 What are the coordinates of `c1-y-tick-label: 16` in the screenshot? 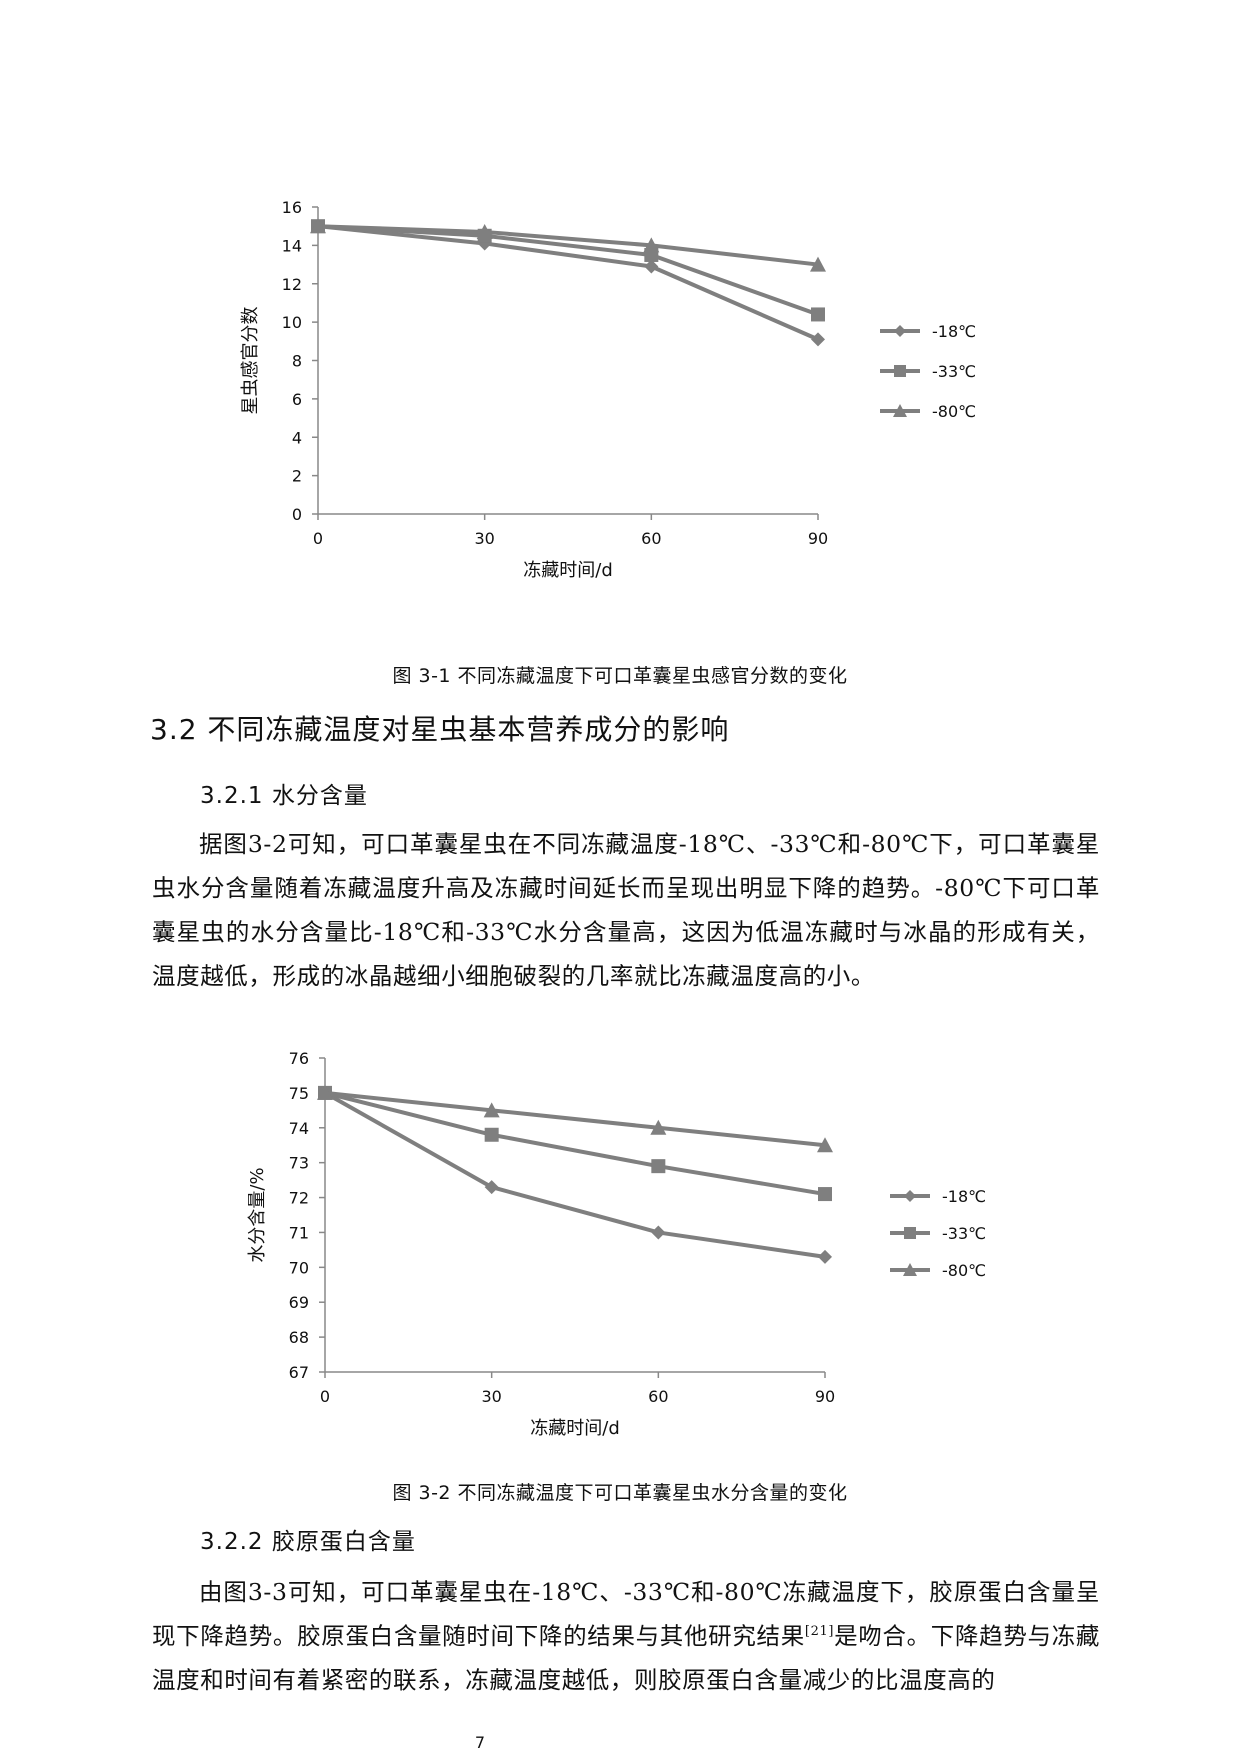 It's located at (292, 207).